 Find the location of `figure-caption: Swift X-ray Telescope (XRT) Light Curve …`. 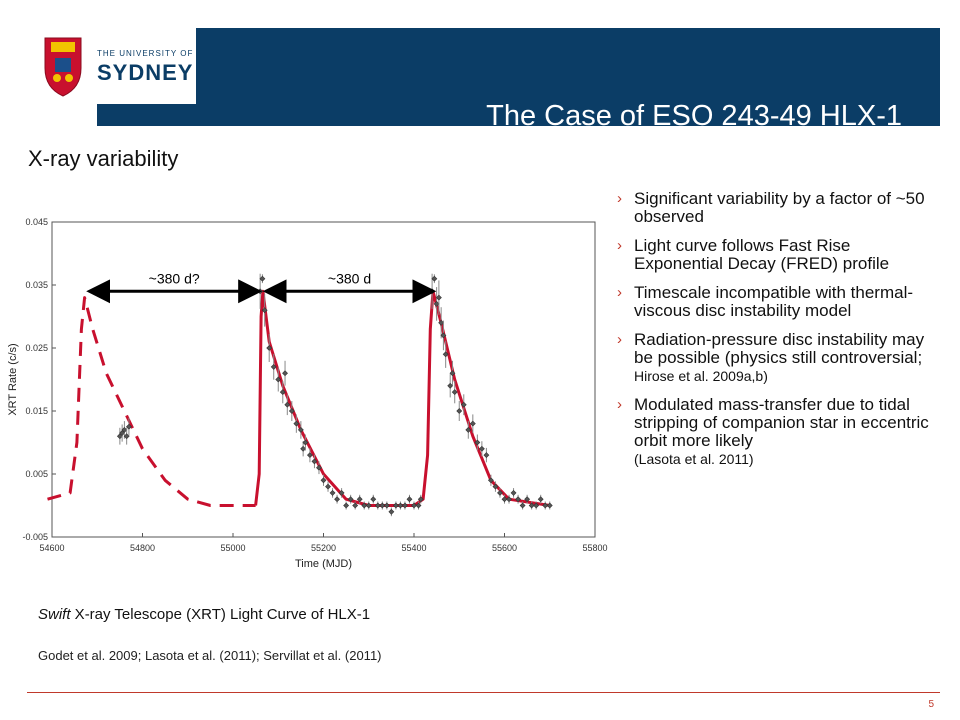

figure-caption: Swift X-ray Telescope (XRT) Light Curve … is located at coordinates (204, 614).